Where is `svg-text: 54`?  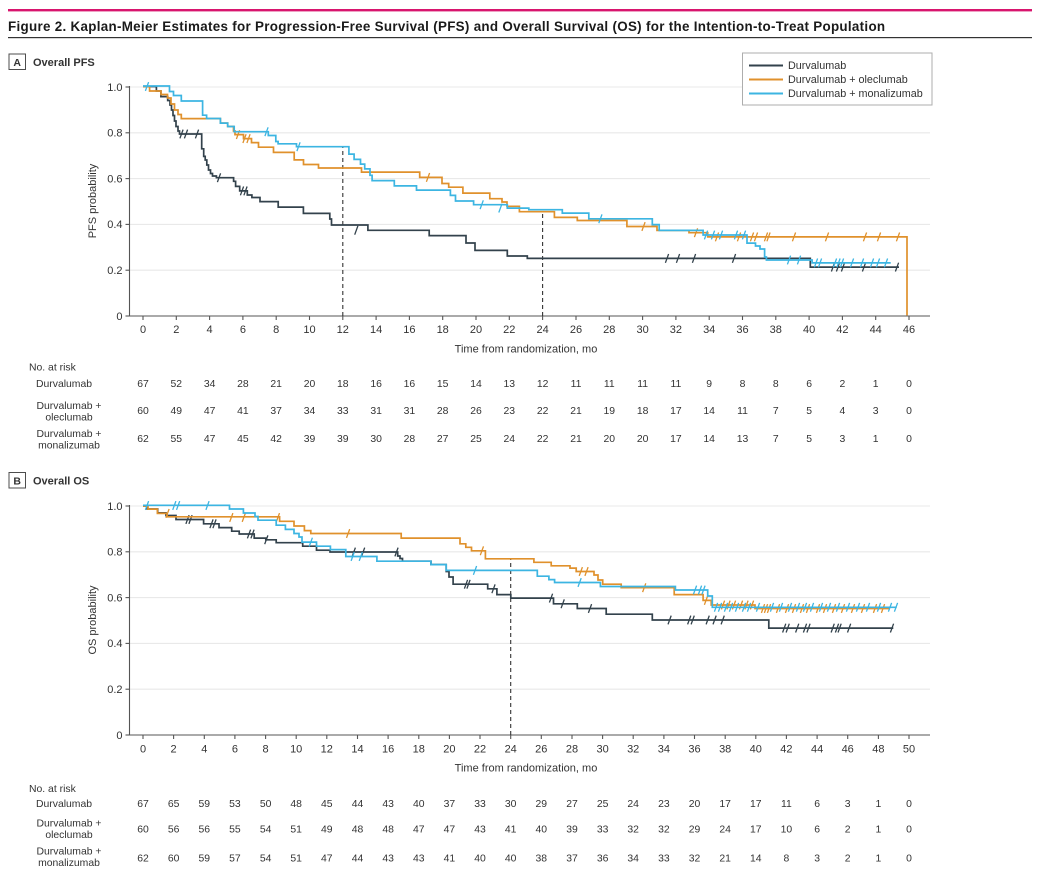 svg-text: 54 is located at coordinates (266, 830).